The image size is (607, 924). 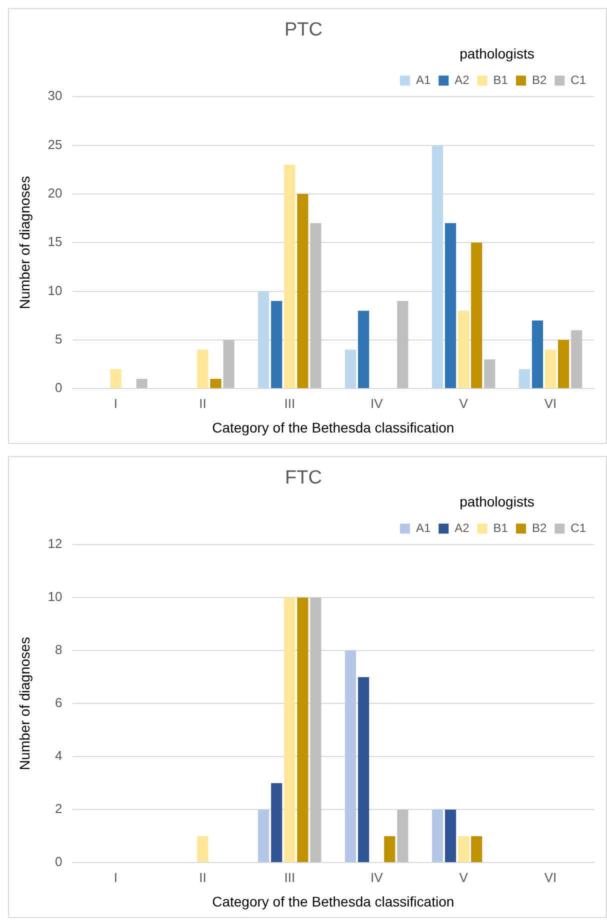 I want to click on y-tick-label: 15, so click(x=55, y=242).